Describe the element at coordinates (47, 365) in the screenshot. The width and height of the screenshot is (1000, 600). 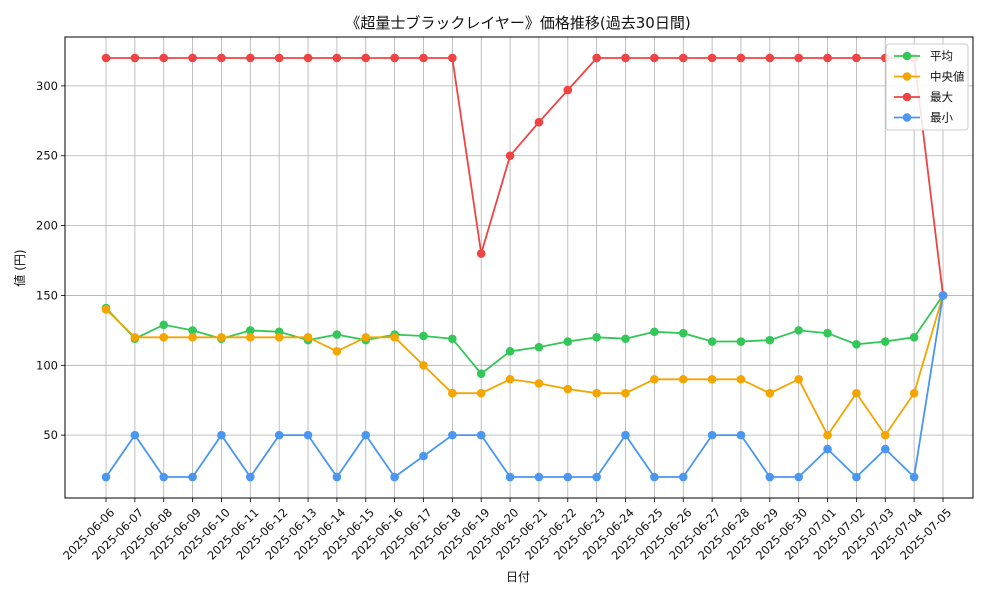
I see `y-tick-label: 100` at that location.